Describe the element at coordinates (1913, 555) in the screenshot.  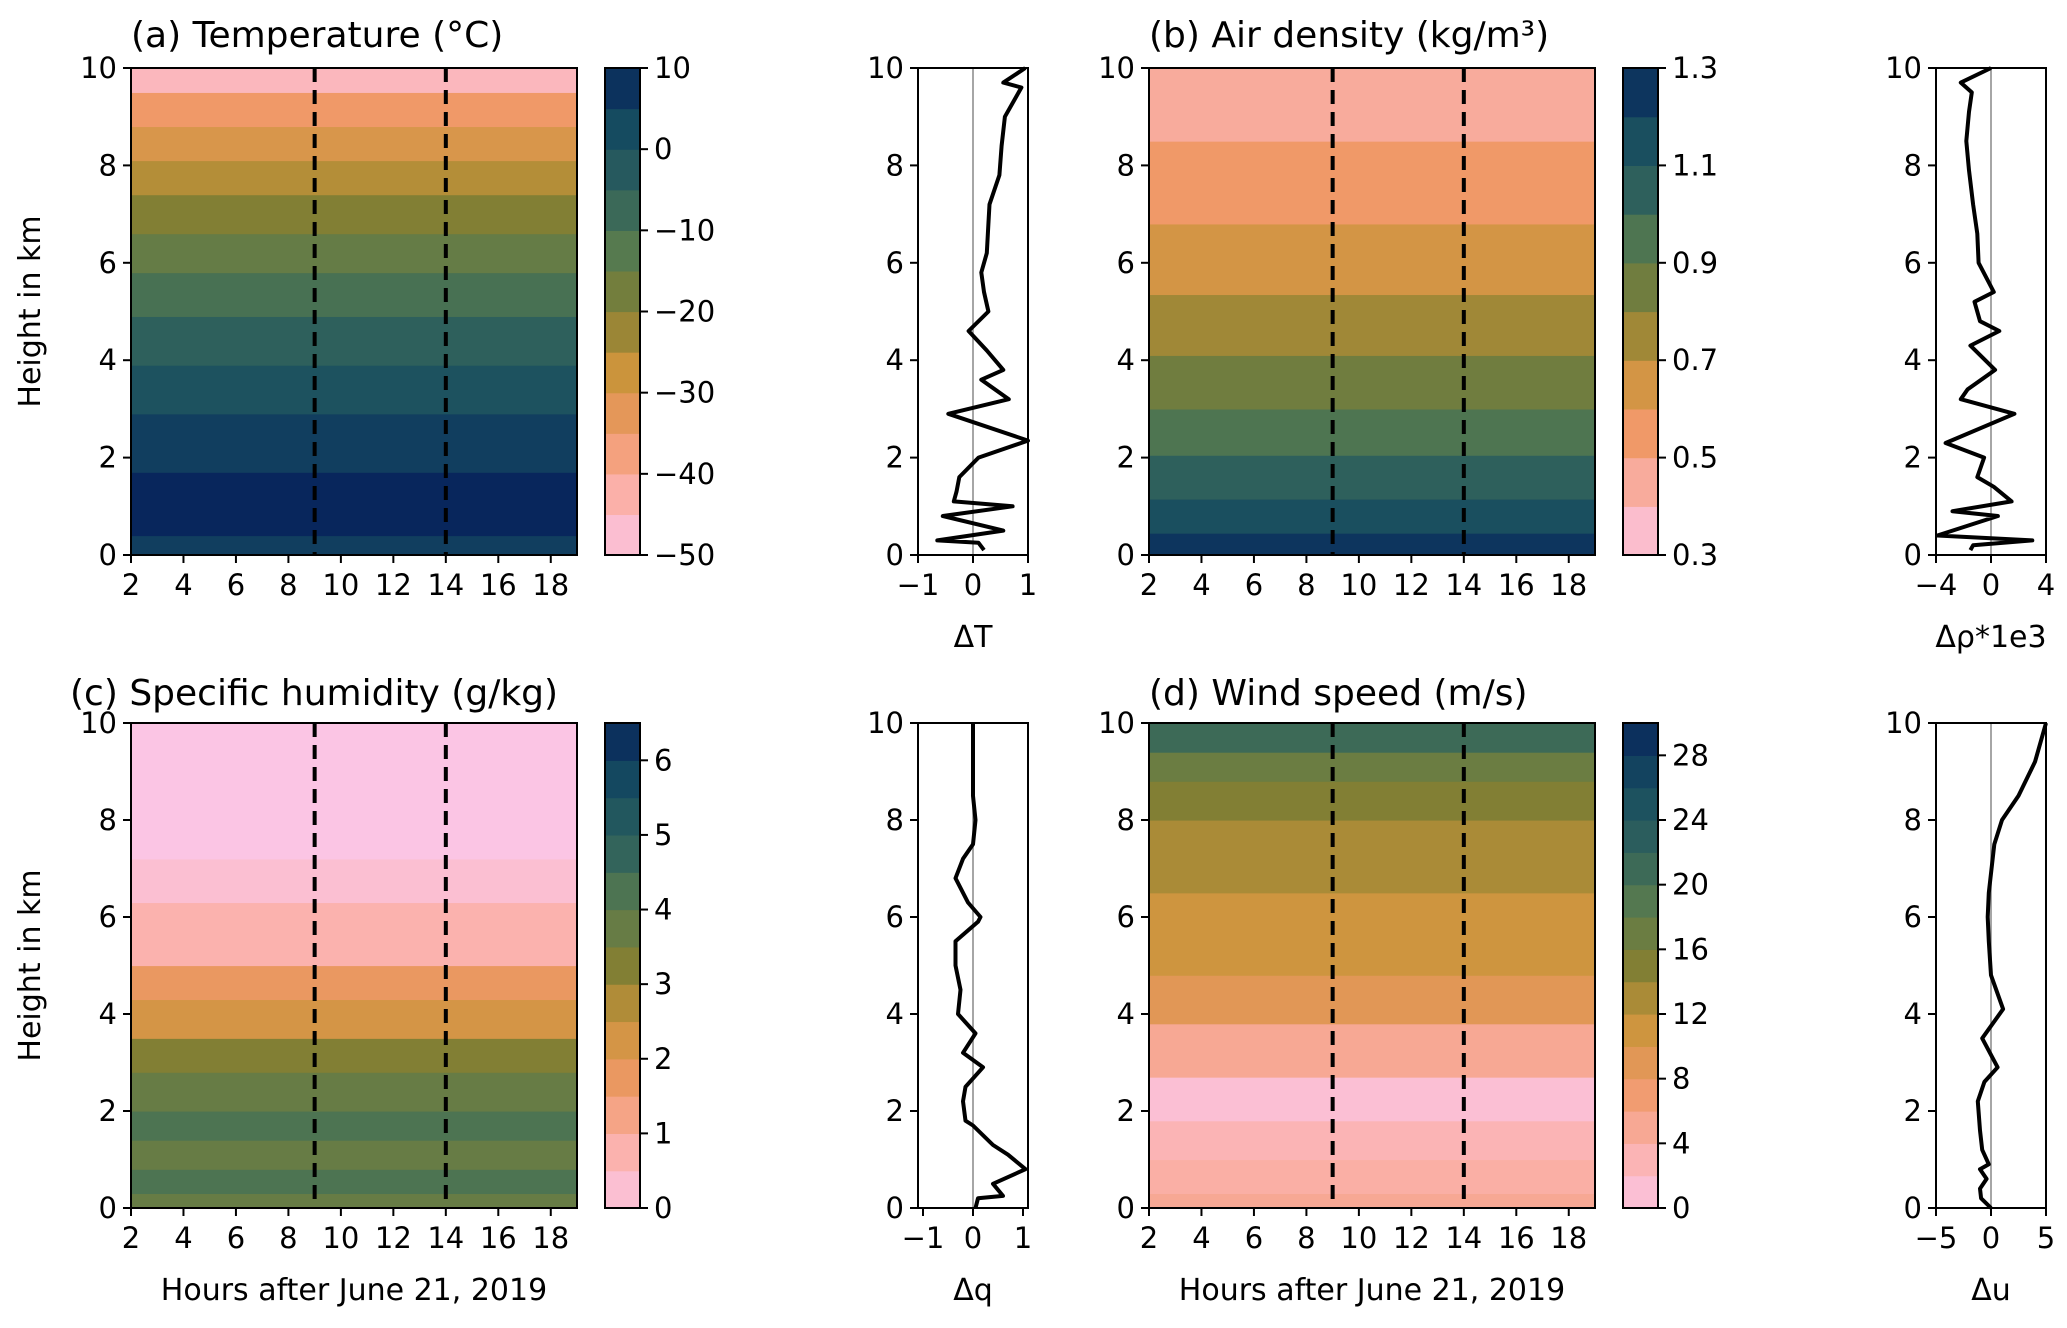
I see `profile-y-tick-label: 0` at that location.